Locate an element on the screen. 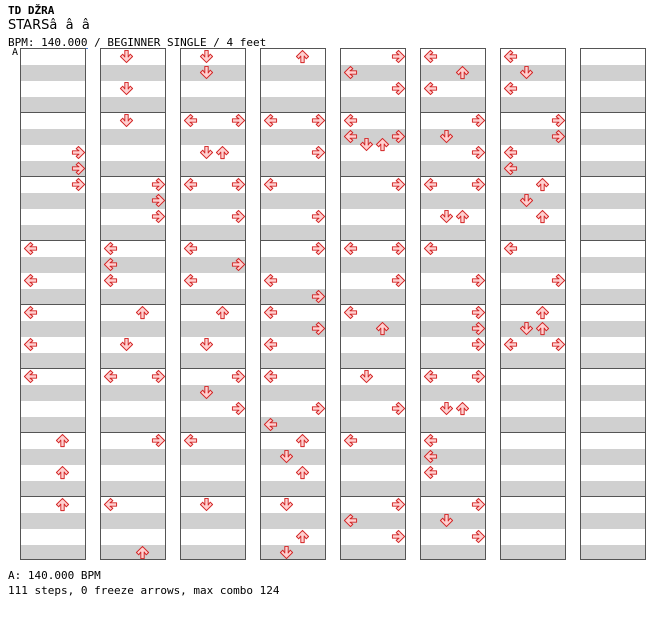 The image size is (672, 620). bpm-legend: A: 140.000 BPM is located at coordinates (54, 575).